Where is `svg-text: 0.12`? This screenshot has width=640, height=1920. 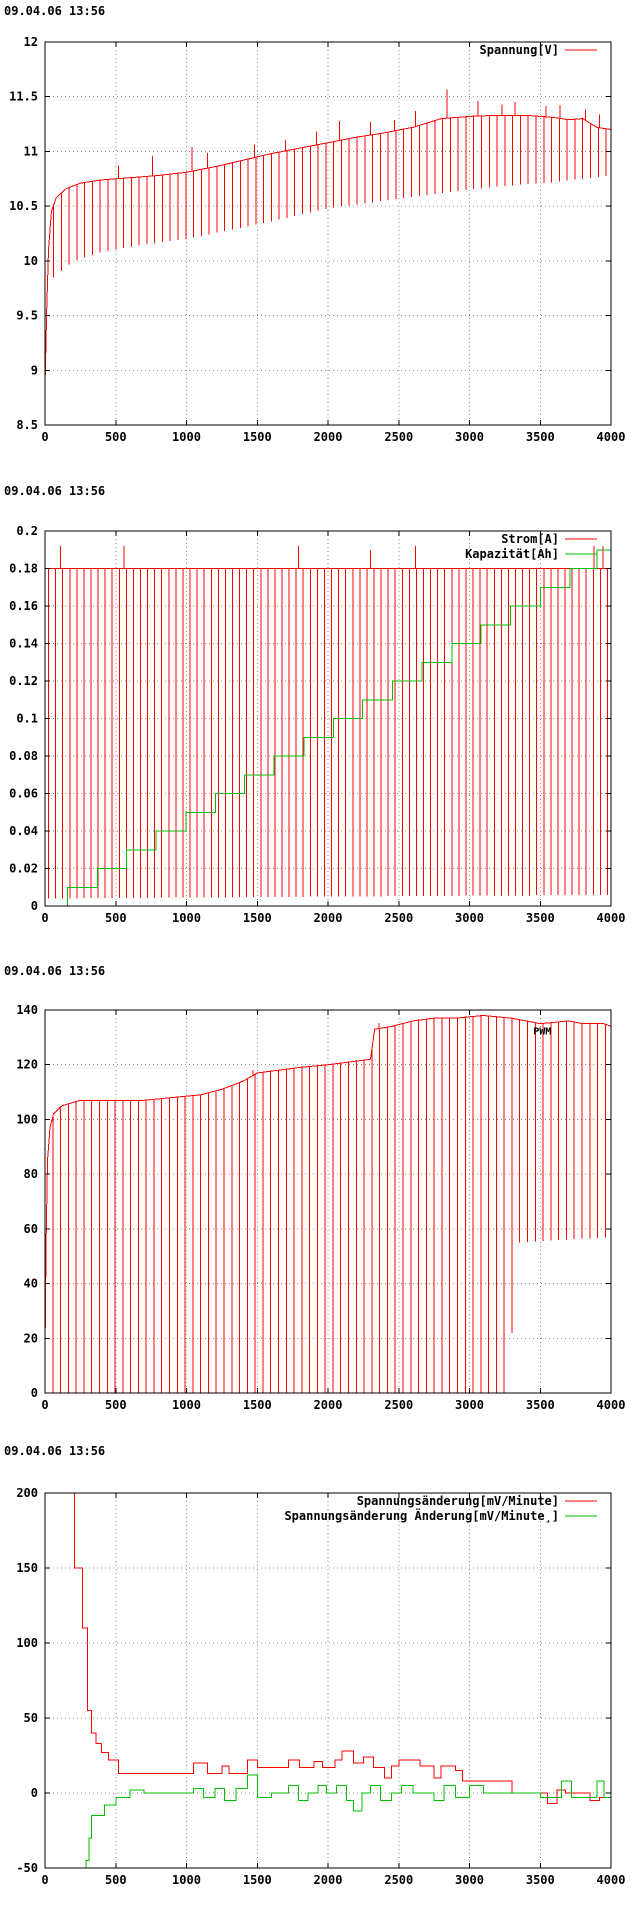
svg-text: 0.12 is located at coordinates (23, 681).